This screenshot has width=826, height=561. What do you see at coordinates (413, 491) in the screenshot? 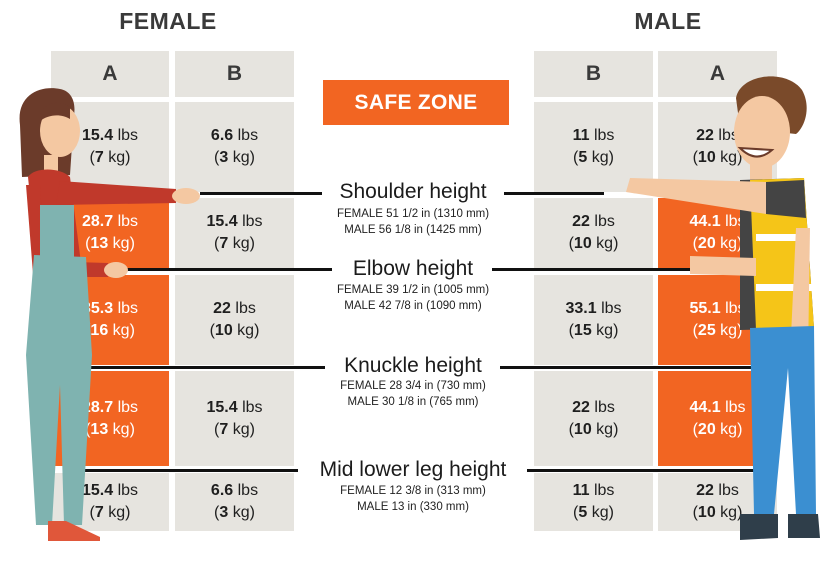
I see `mid-leg-height-female: FEMALE 12 3/8 in (313 mm)` at bounding box center [413, 491].